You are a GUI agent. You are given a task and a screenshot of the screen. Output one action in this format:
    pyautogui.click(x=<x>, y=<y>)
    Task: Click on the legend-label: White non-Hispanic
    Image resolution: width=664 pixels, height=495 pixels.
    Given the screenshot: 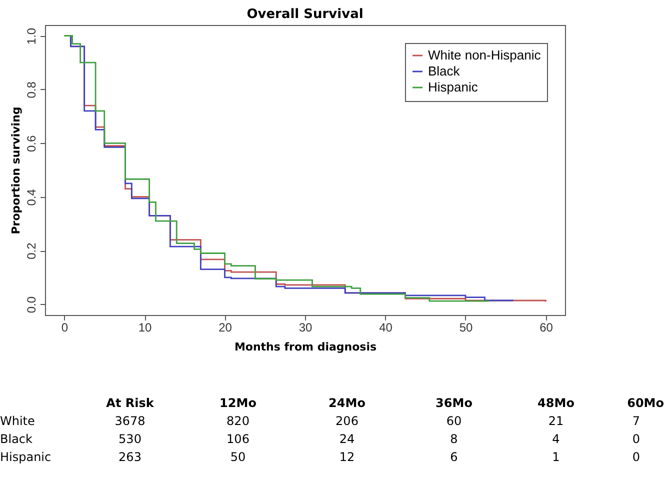 What is the action you would take?
    pyautogui.click(x=485, y=55)
    